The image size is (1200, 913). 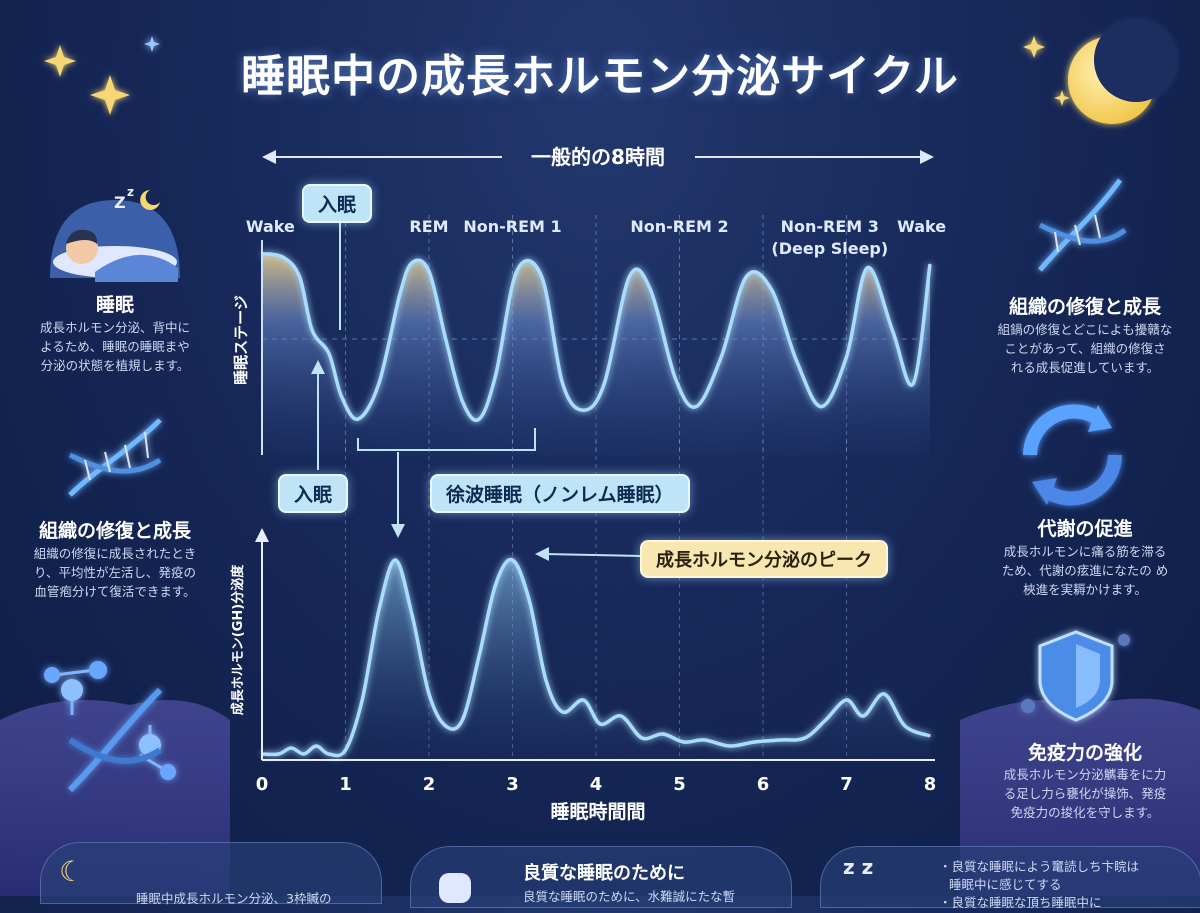 What do you see at coordinates (345, 784) in the screenshot?
I see `gh-x-tick-label: 1` at bounding box center [345, 784].